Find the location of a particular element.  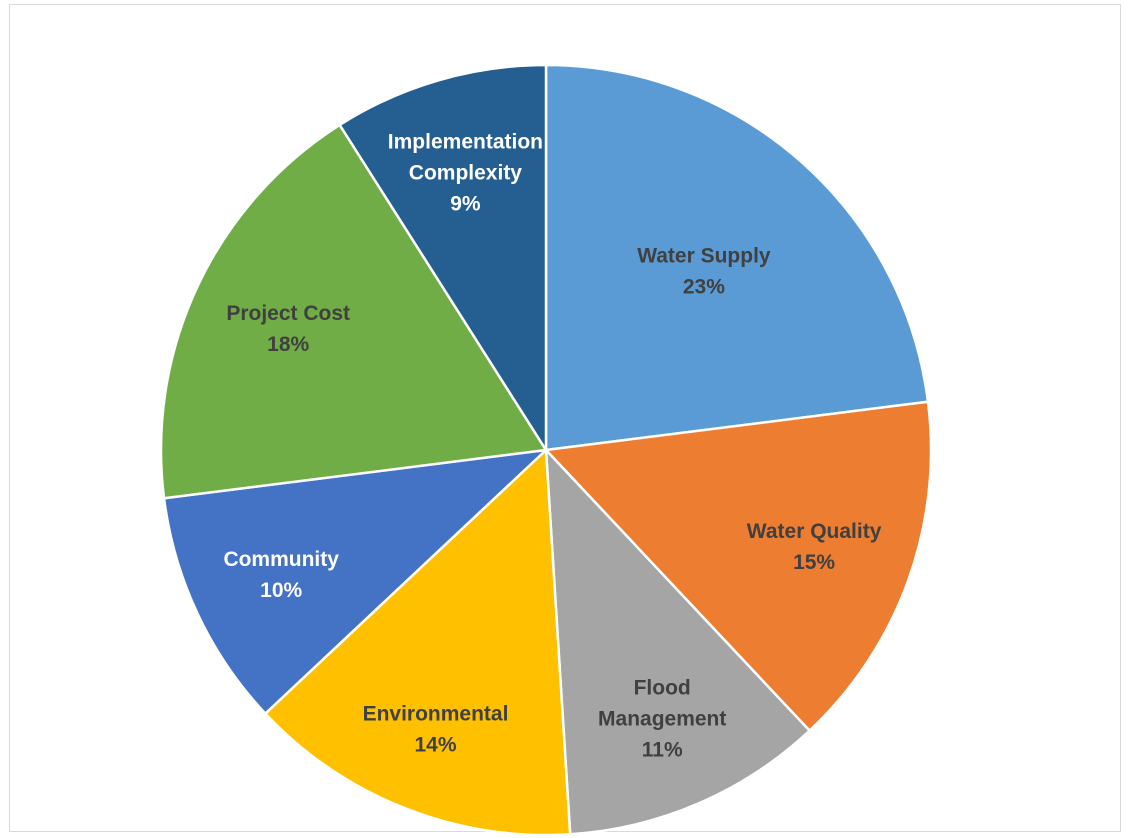

slice-water-quality is located at coordinates (738, 566).